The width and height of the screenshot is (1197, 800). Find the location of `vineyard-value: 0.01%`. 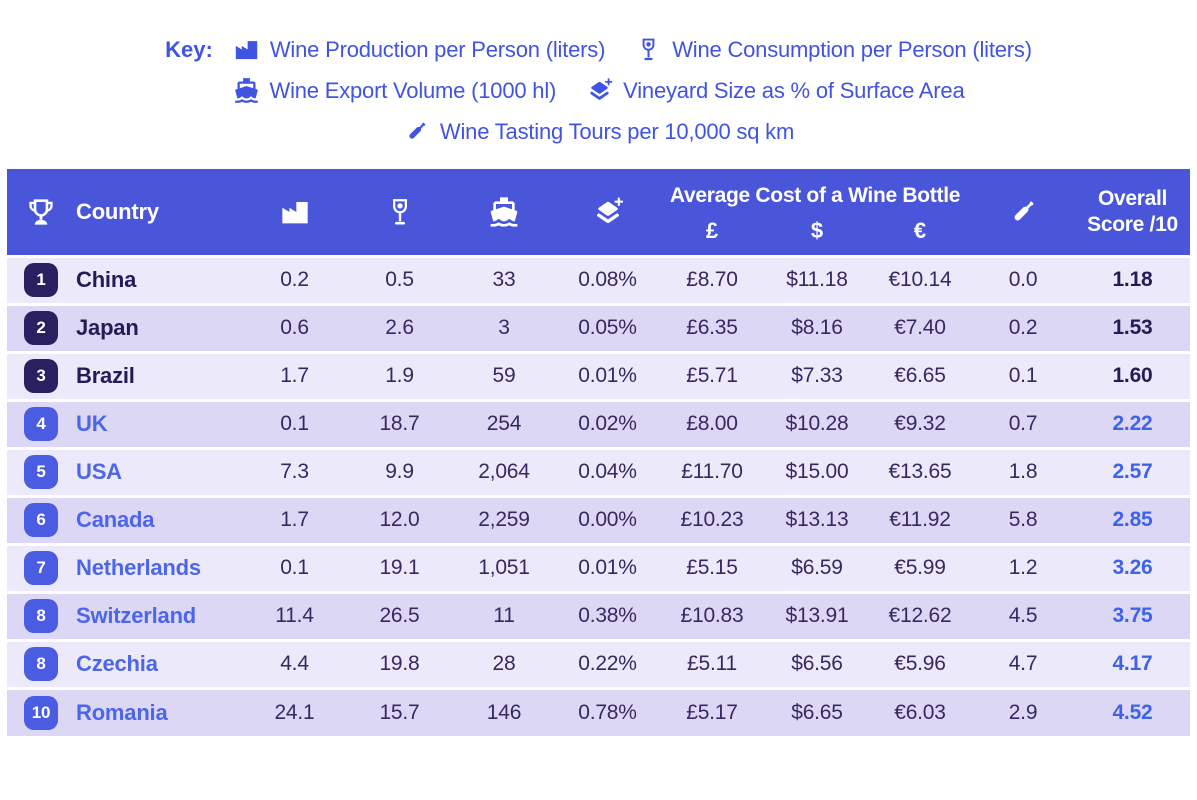

vineyard-value: 0.01% is located at coordinates (607, 567).